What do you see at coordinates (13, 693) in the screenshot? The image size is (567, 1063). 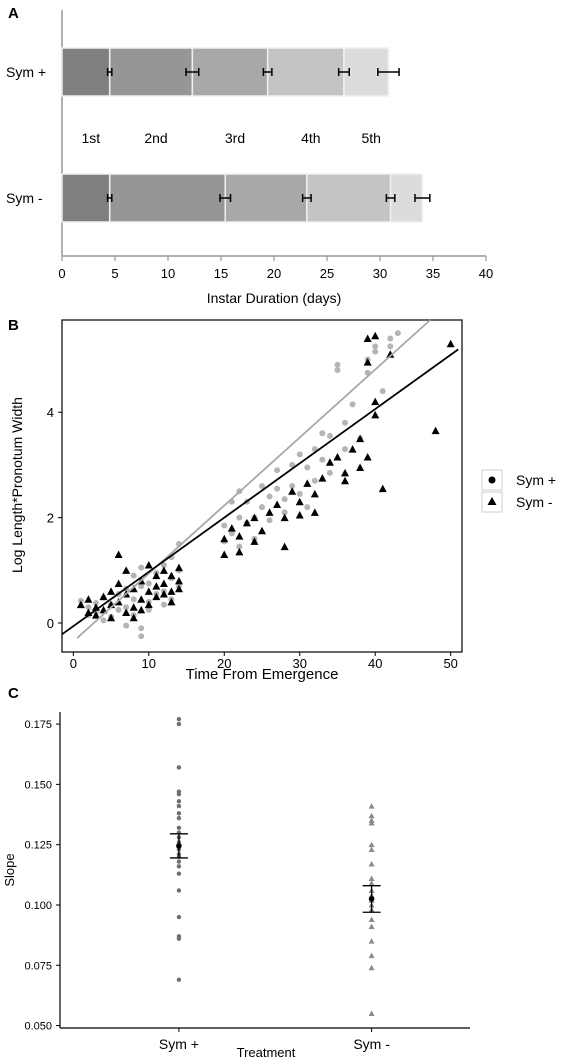 I see `panel-c-letter: C` at bounding box center [13, 693].